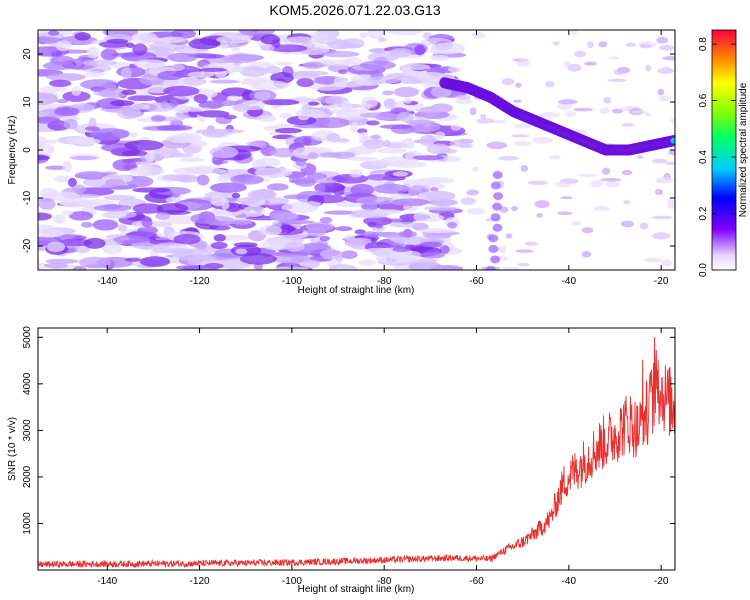 This screenshot has height=600, width=750. I want to click on spectrogram-xtick-label: -40, so click(569, 281).